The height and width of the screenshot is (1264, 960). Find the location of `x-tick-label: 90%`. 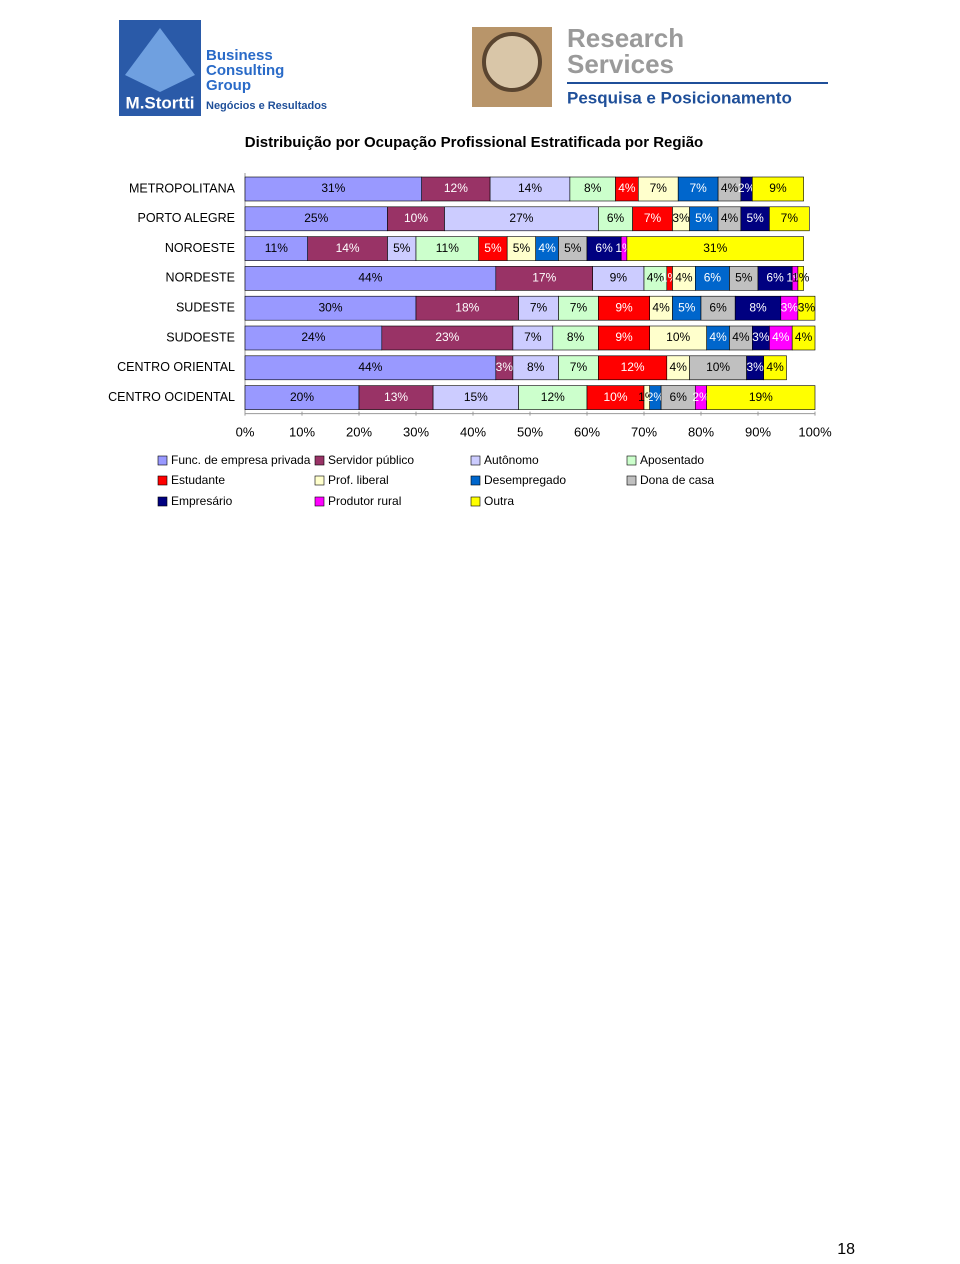

x-tick-label: 90% is located at coordinates (758, 431).